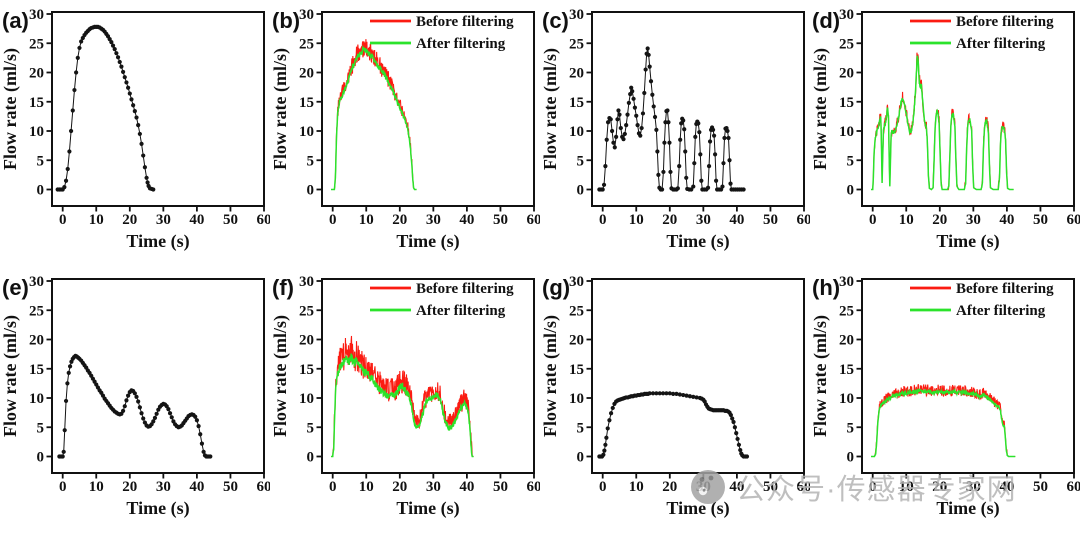 The height and width of the screenshot is (534, 1080). I want to click on y-tick-label: 20, so click(306, 74).